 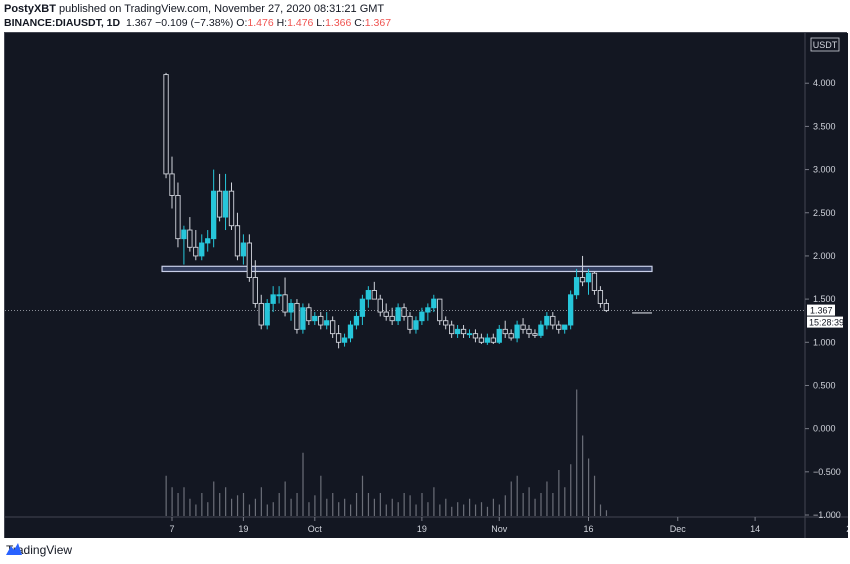 What do you see at coordinates (171, 529) in the screenshot?
I see `x-tick-label: 7` at bounding box center [171, 529].